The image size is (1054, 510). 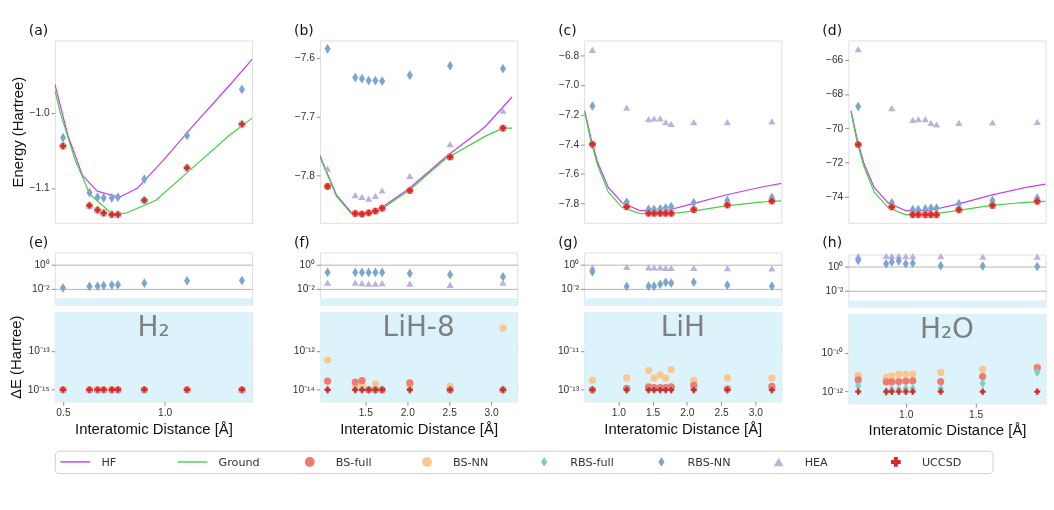 I want to click on chart-title: (b), so click(x=303, y=29).